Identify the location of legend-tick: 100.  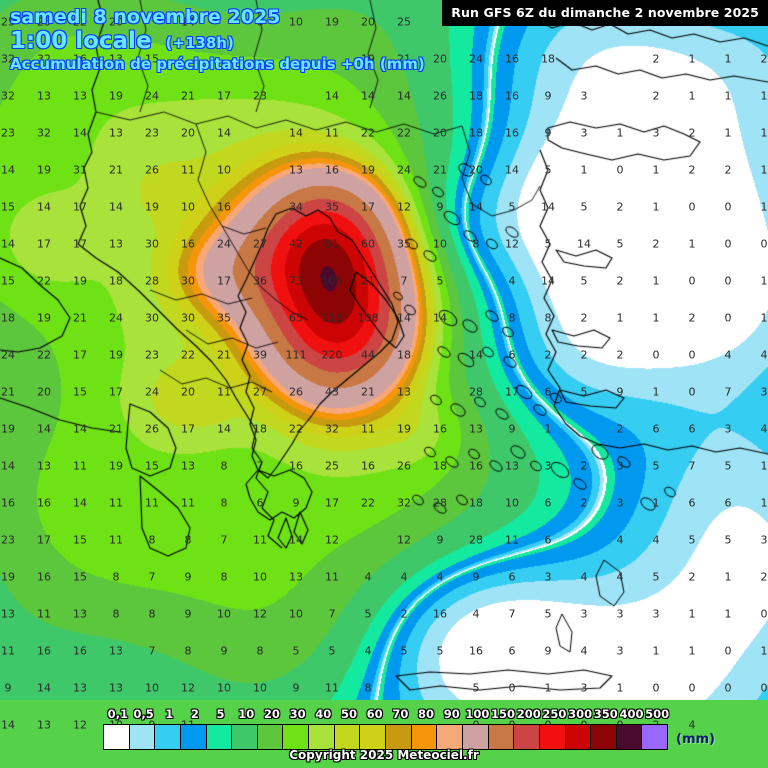
(477, 714).